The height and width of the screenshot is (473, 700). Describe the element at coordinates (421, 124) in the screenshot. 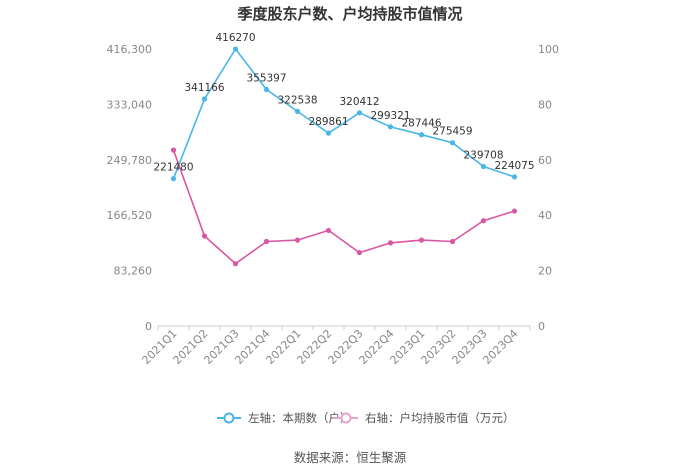

I see `data-label-households: 287446` at that location.